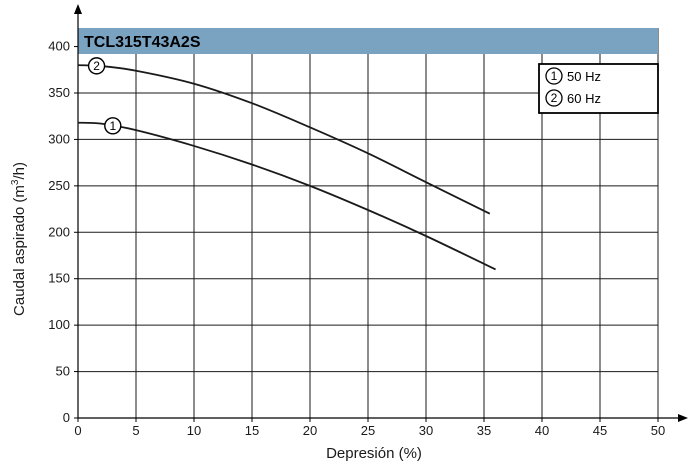 The width and height of the screenshot is (696, 468). What do you see at coordinates (59, 324) in the screenshot?
I see `y-tick-label: 100` at bounding box center [59, 324].